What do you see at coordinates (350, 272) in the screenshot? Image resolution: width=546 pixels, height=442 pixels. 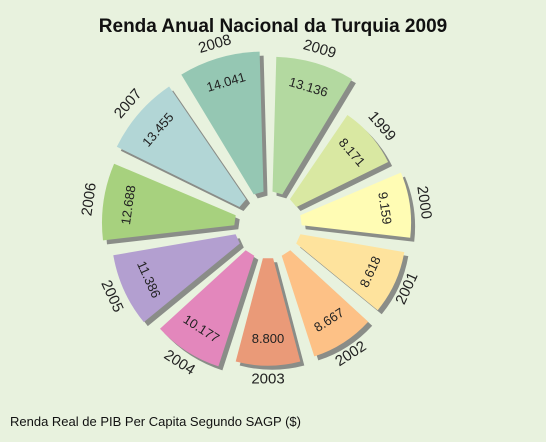 I see `slice-wedge-2001` at bounding box center [350, 272].